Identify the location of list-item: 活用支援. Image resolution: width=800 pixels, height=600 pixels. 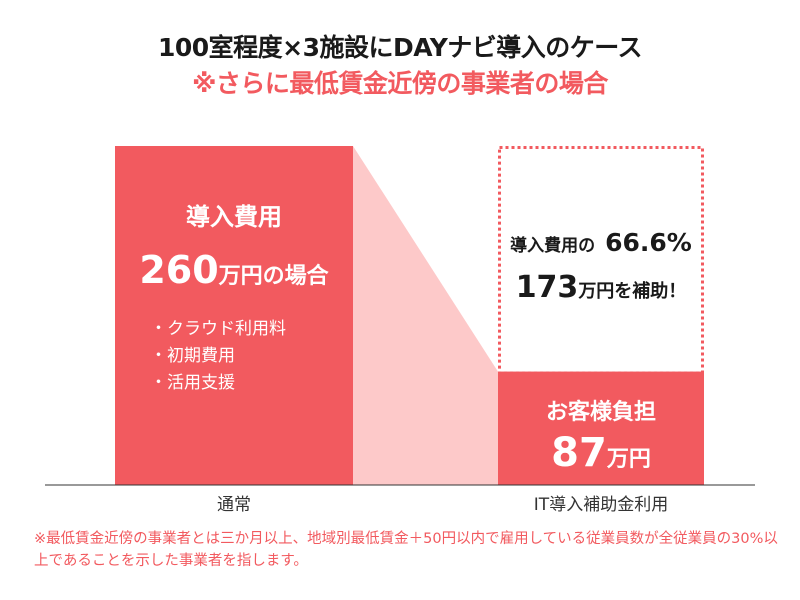
(218, 383).